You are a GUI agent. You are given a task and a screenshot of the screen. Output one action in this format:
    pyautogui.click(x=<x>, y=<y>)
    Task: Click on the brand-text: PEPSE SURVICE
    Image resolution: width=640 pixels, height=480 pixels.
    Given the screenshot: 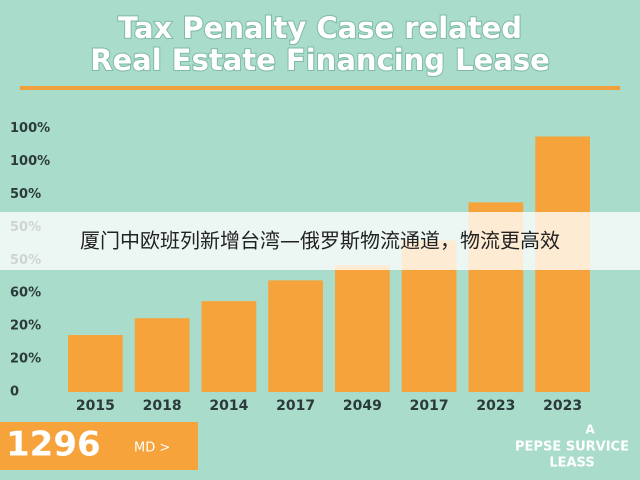 What is the action you would take?
    pyautogui.click(x=572, y=447)
    